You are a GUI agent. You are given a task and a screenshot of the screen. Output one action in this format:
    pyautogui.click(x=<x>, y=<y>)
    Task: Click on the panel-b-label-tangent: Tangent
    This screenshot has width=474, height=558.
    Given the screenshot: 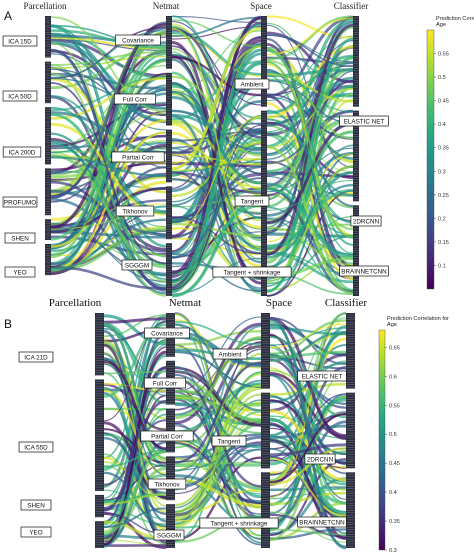 What is the action you would take?
    pyautogui.click(x=229, y=441)
    